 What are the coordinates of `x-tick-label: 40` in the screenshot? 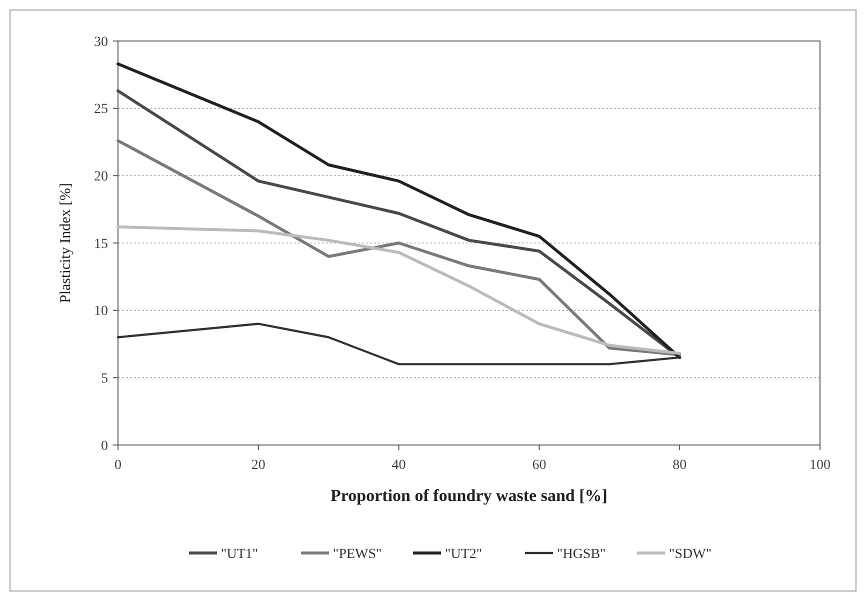 It's located at (399, 465).